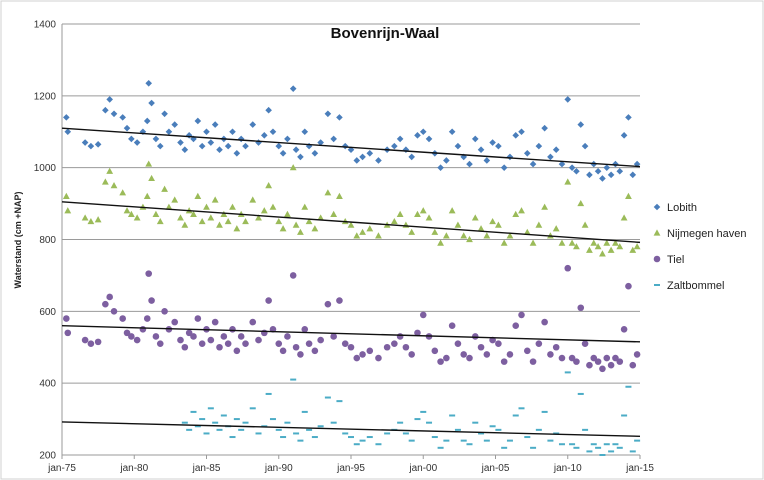 The image size is (764, 480). Describe the element at coordinates (351, 222) in the screenshot. I see `trendline-nijmegen-haven` at that location.